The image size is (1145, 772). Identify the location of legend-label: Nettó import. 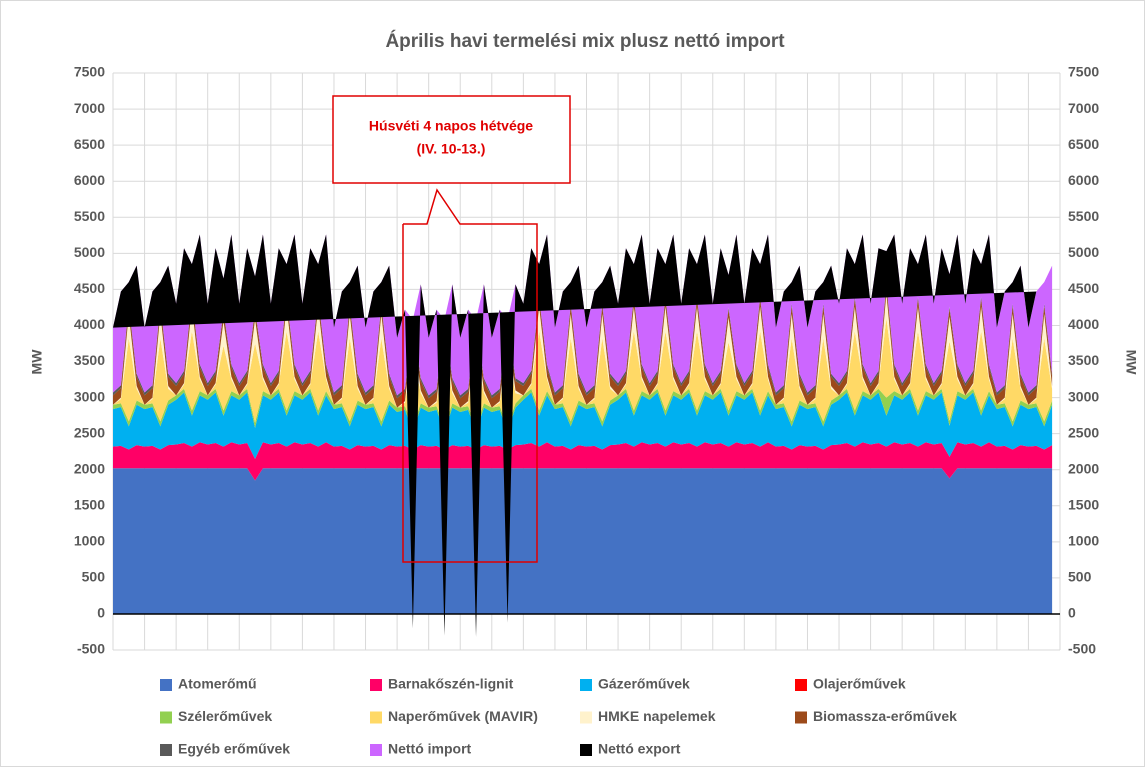
(430, 749).